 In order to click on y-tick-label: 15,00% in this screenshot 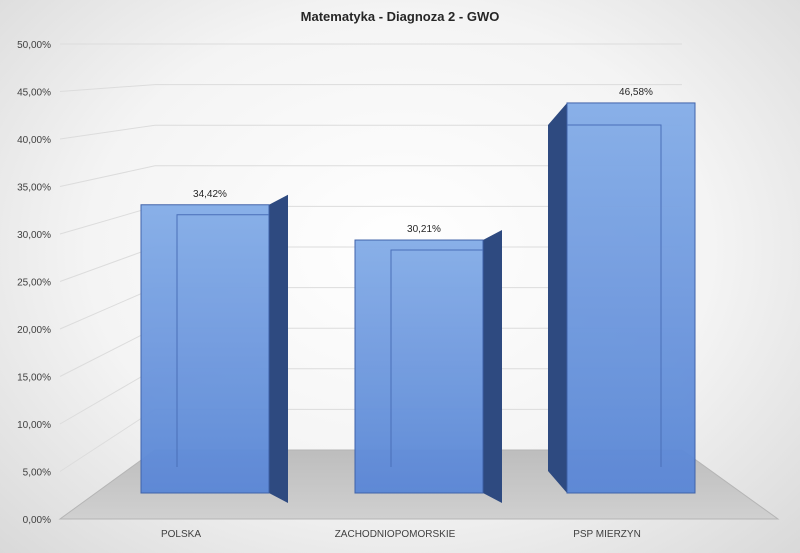, I will do `click(34, 378)`.